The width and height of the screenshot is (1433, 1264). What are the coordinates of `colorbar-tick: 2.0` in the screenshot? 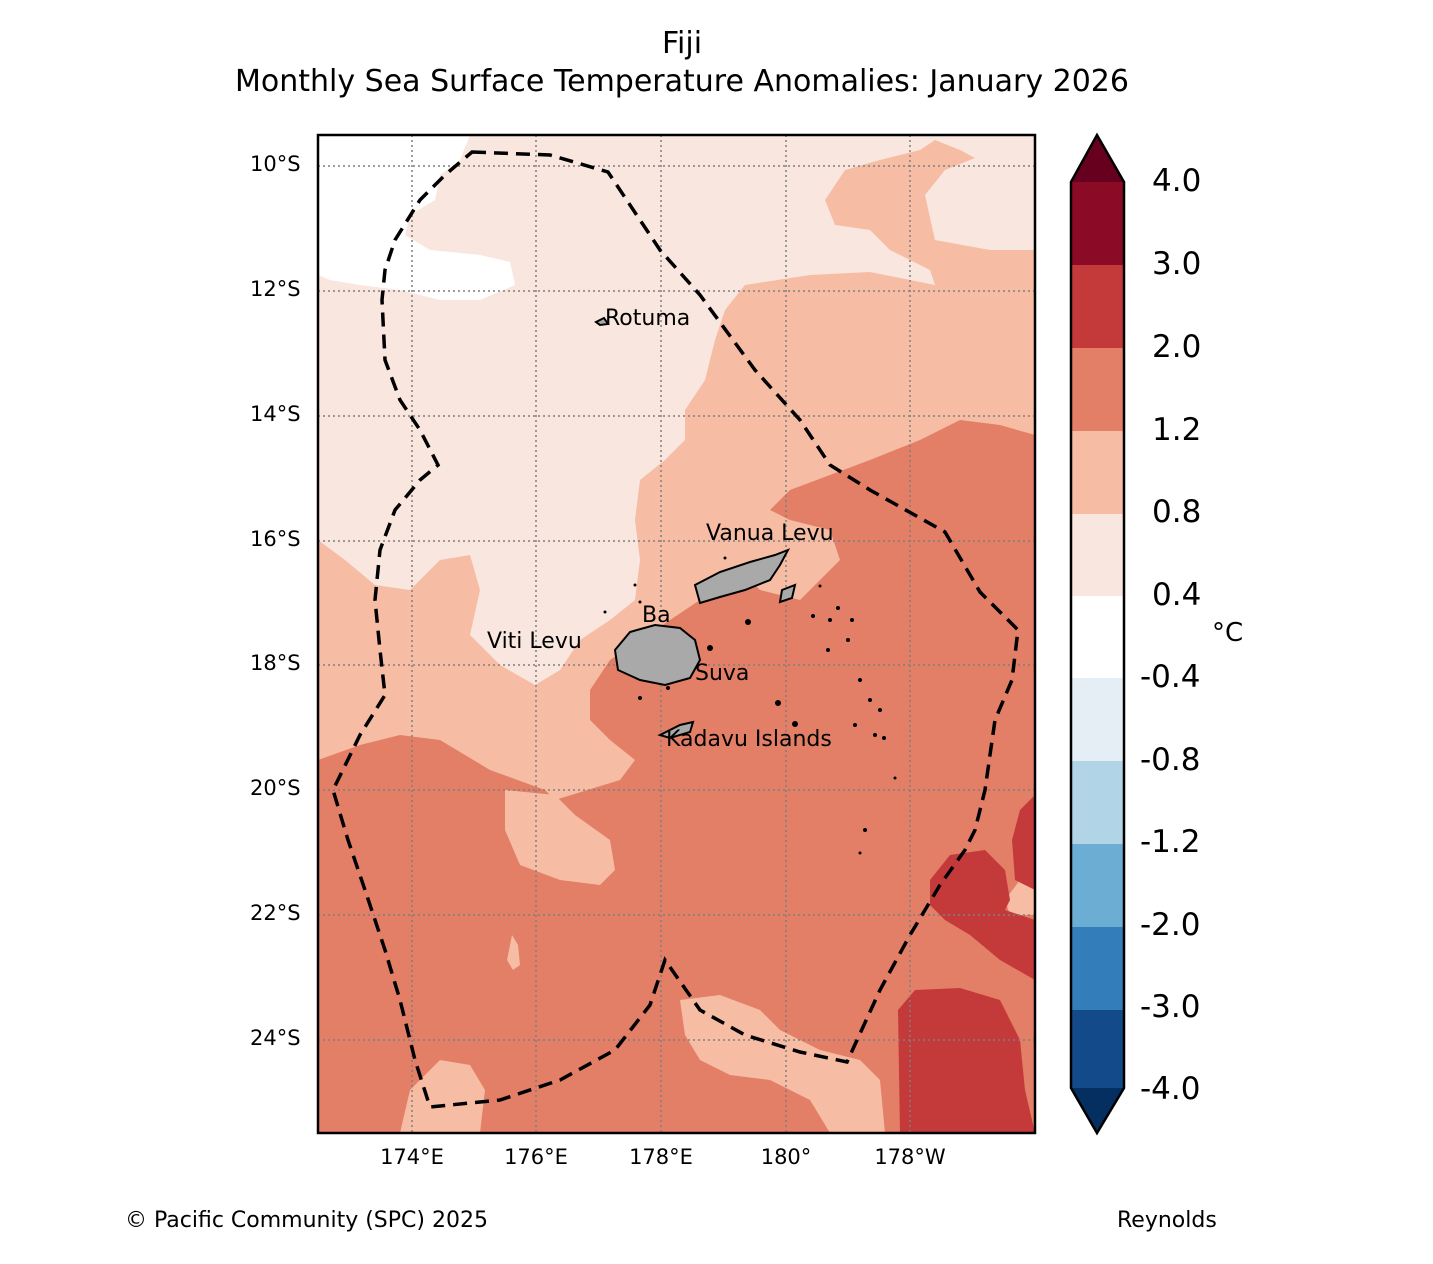 It's located at (1177, 347).